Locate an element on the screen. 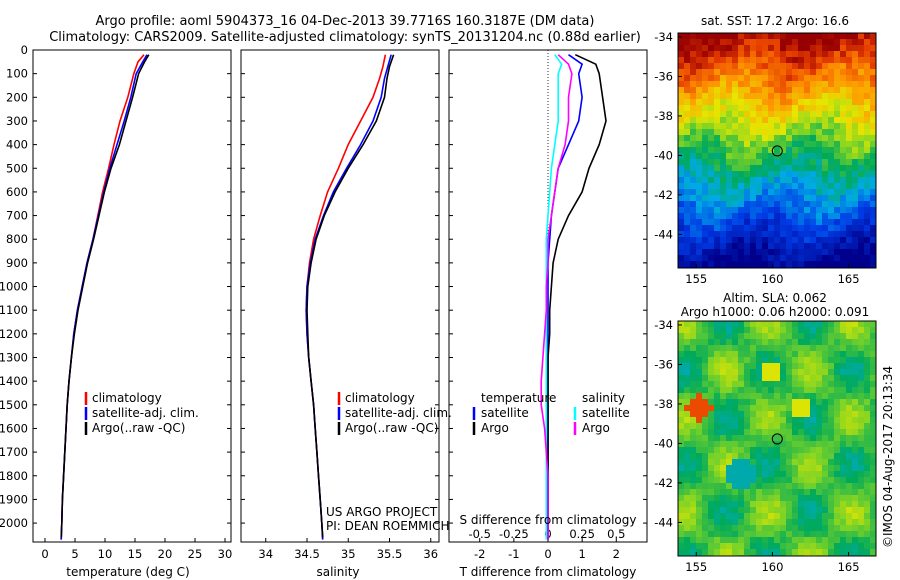 The height and width of the screenshot is (580, 900). sst-lat-tick-label-4: -42 is located at coordinates (663, 195).